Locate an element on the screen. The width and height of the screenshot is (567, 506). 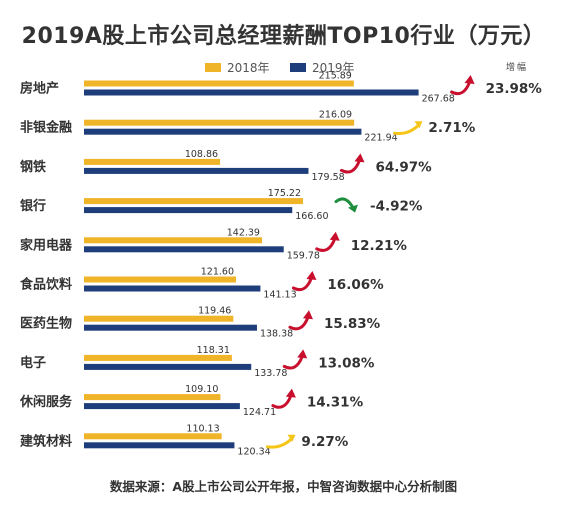
value-label-2019-1: 221.94 is located at coordinates (380, 138).